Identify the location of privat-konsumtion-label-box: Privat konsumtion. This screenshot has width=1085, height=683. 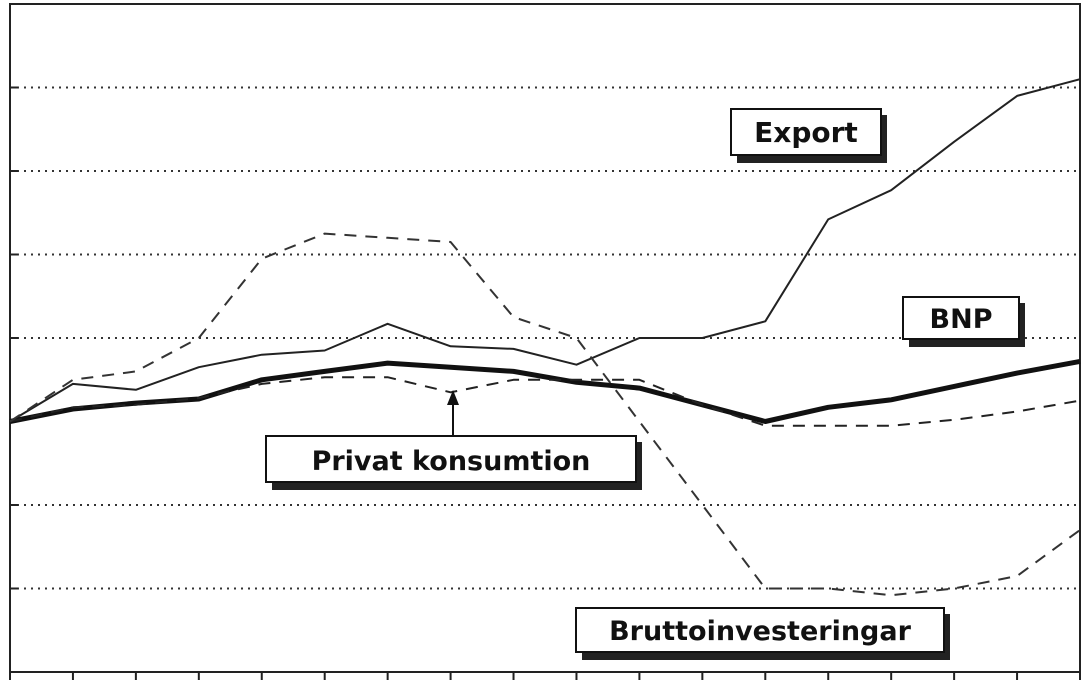
(453, 462).